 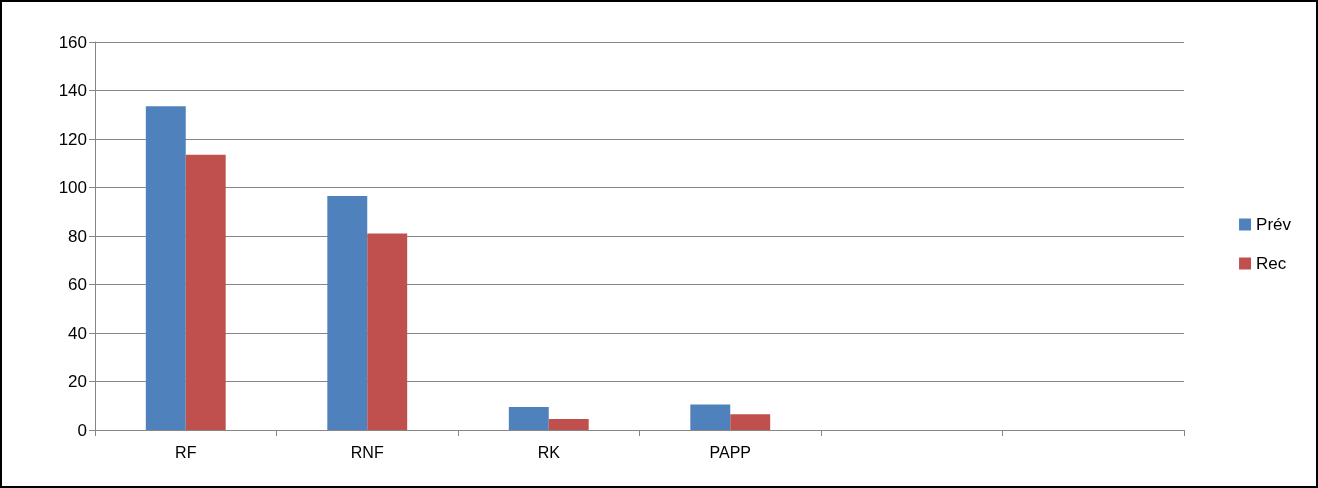 I want to click on y-tick-label: 20, so click(x=77, y=381).